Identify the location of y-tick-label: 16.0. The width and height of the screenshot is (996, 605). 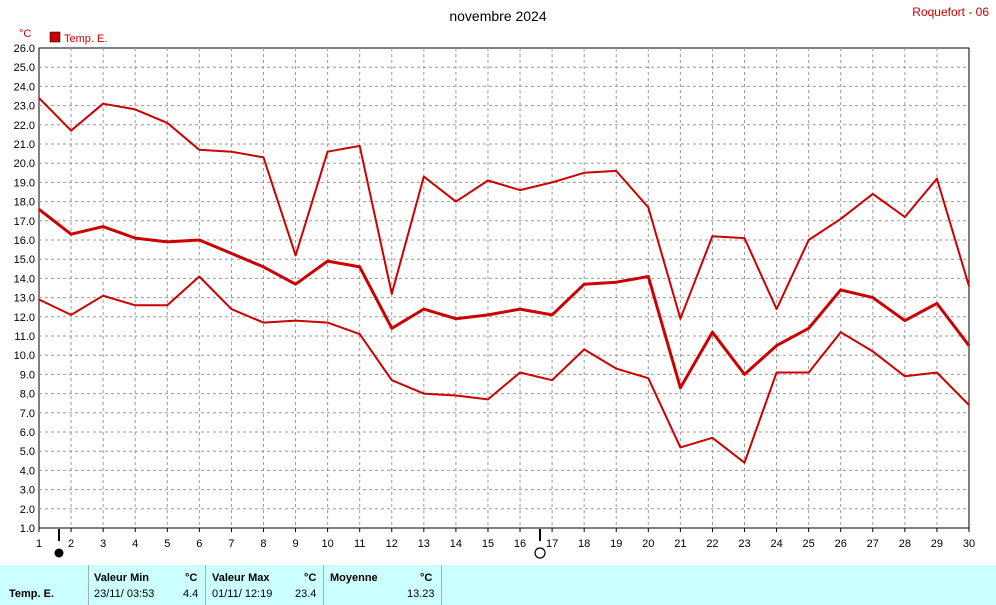
(24, 241).